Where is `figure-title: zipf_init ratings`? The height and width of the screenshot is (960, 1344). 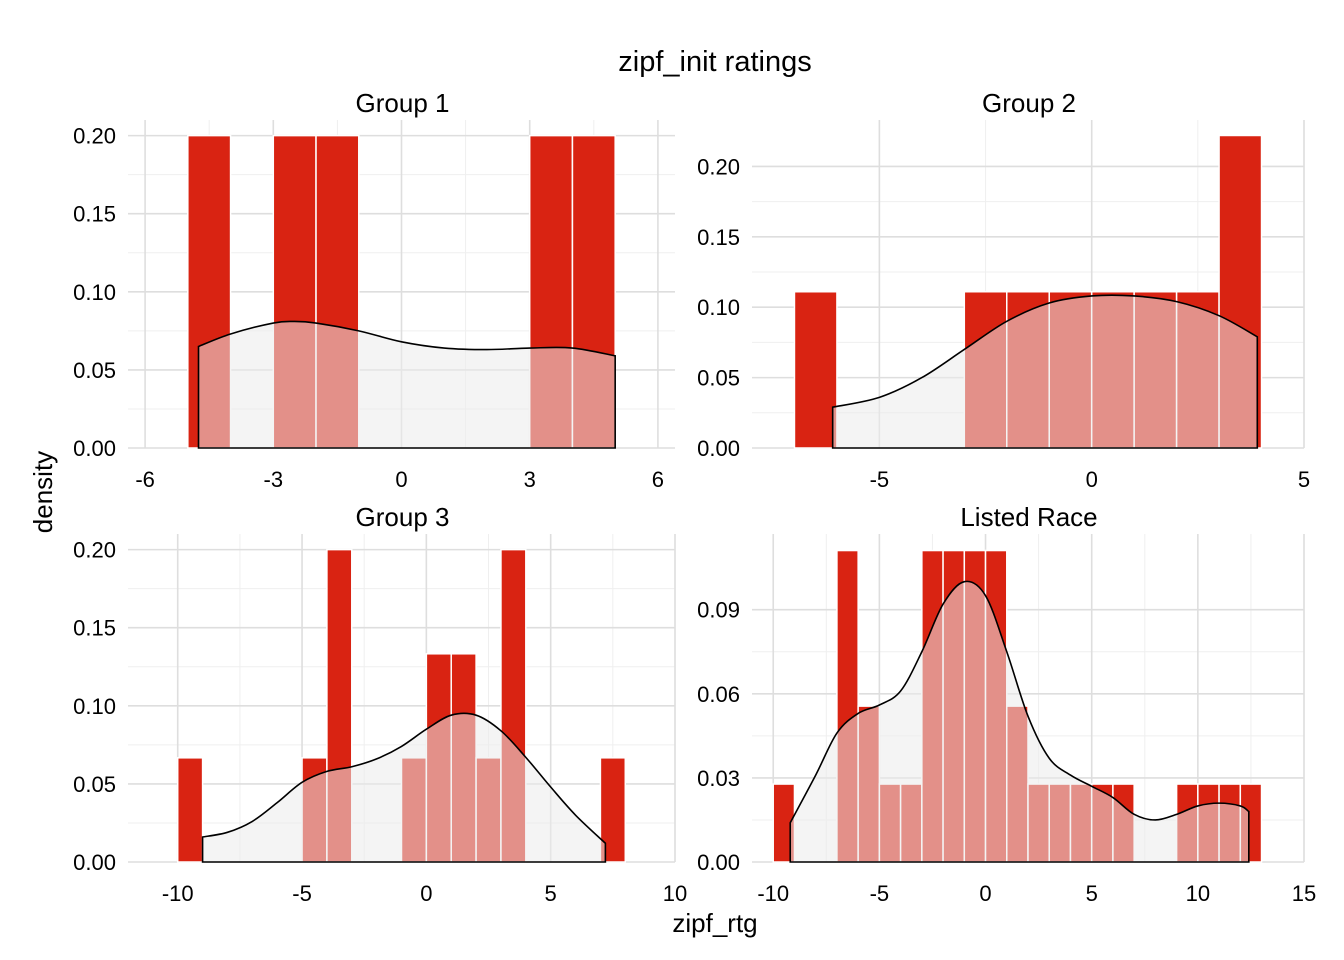
figure-title: zipf_init ratings is located at coordinates (714, 62).